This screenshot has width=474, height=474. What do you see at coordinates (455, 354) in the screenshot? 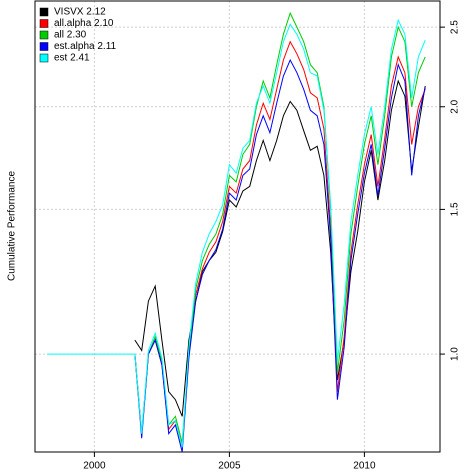
I see `y-tick-label: 1.0` at bounding box center [455, 354].